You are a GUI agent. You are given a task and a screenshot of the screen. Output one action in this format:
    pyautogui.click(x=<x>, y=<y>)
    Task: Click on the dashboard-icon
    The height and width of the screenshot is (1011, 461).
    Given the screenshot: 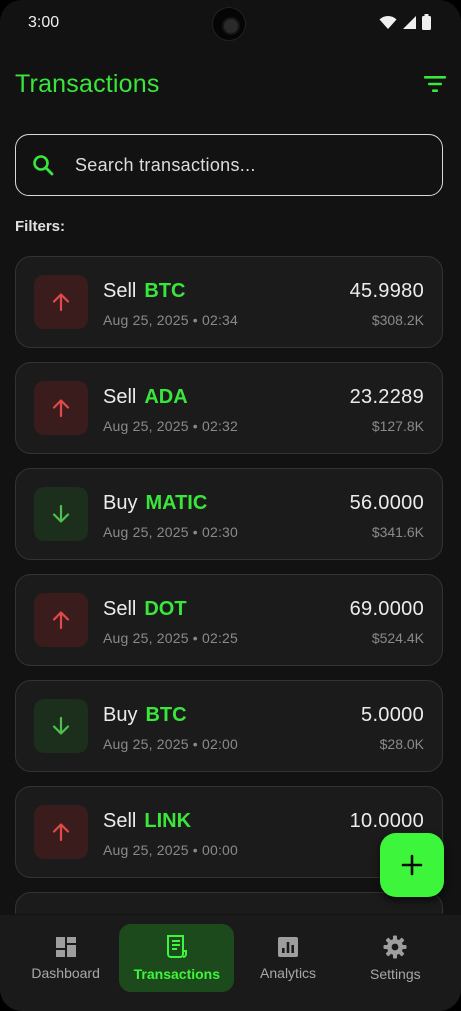 What is the action you would take?
    pyautogui.click(x=65, y=946)
    